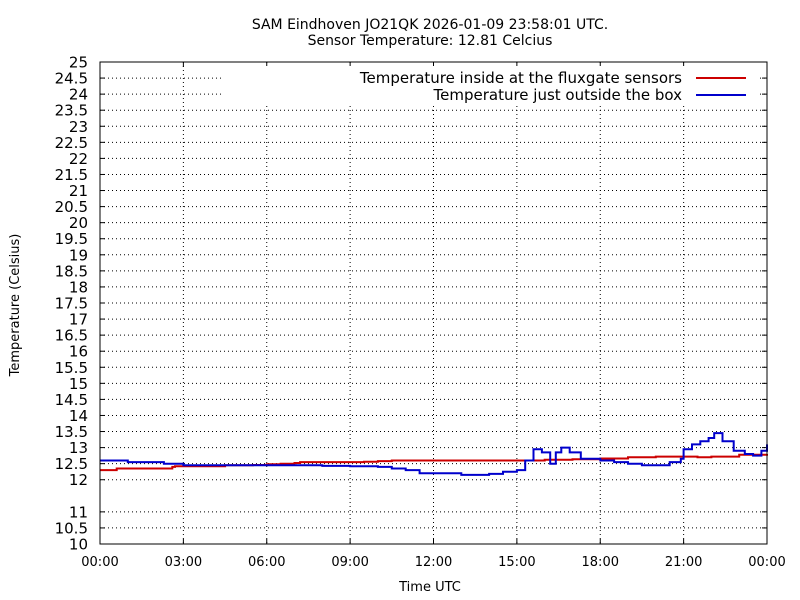 This screenshot has height=600, width=800. I want to click on y-tick-label: 23, so click(78, 127).